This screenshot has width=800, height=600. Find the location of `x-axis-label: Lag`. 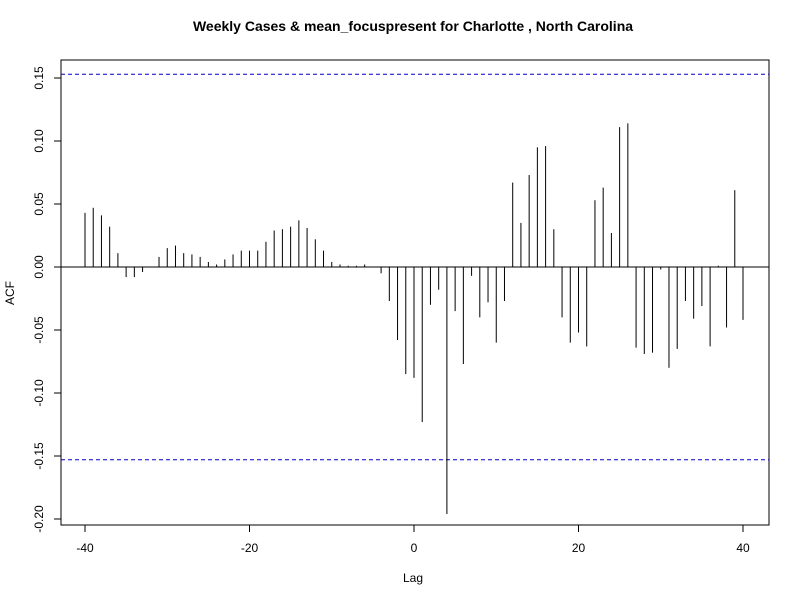

x-axis-label: Lag is located at coordinates (413, 578).